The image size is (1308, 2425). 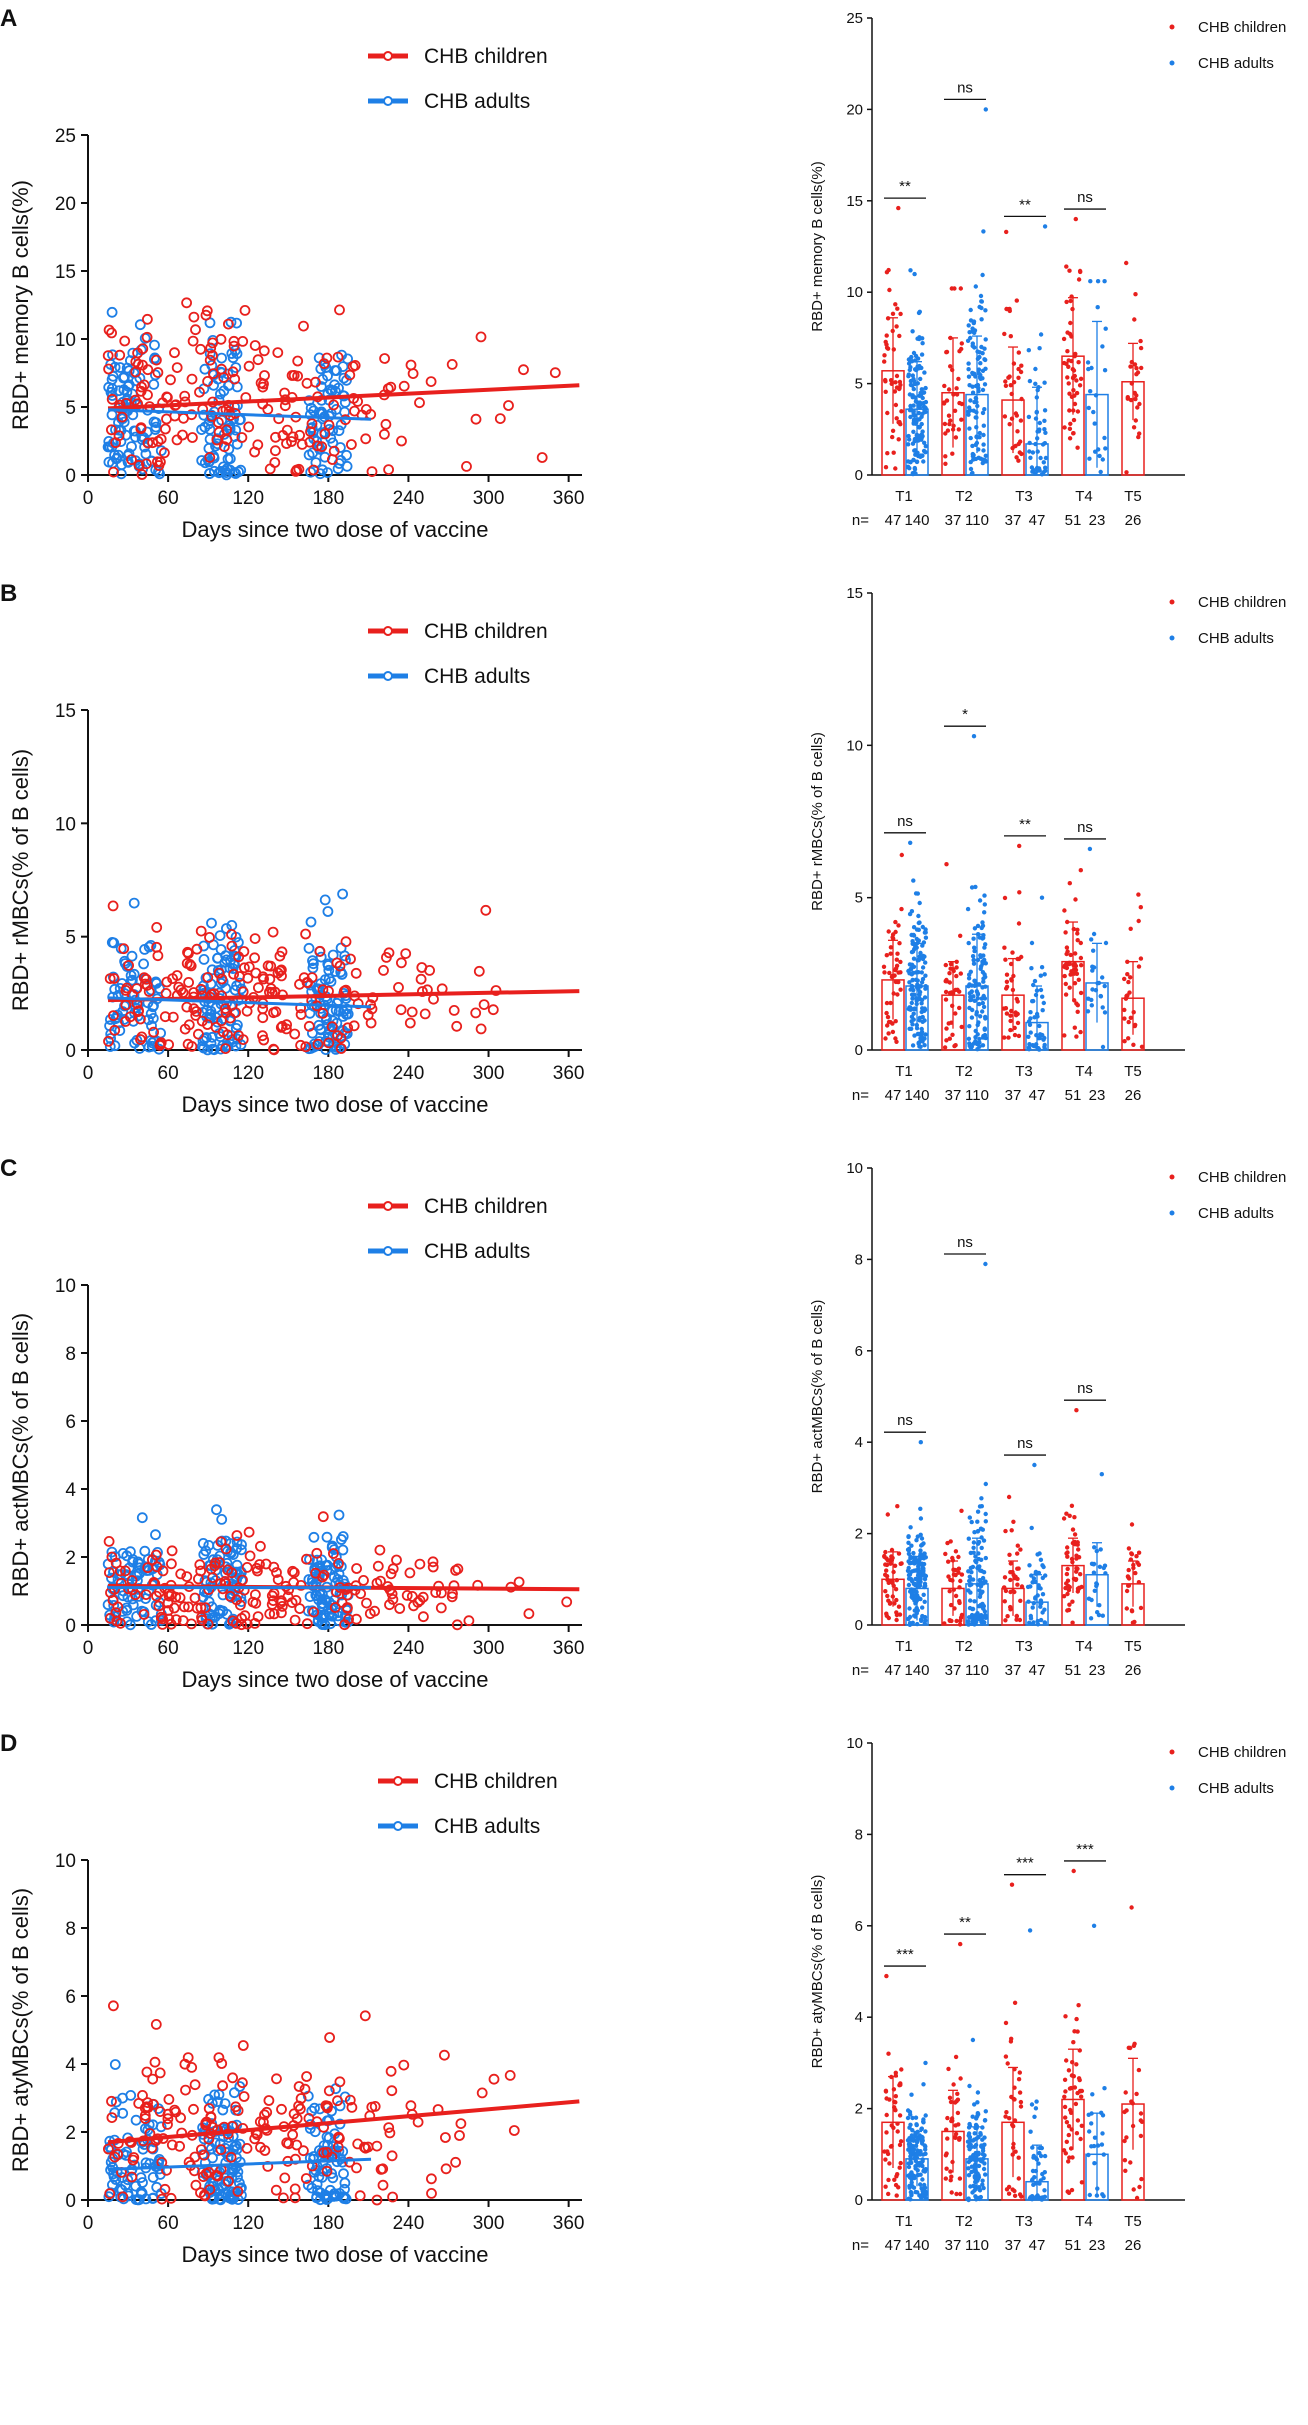 I want to click on x-tick-label: 60, so click(x=168, y=498).